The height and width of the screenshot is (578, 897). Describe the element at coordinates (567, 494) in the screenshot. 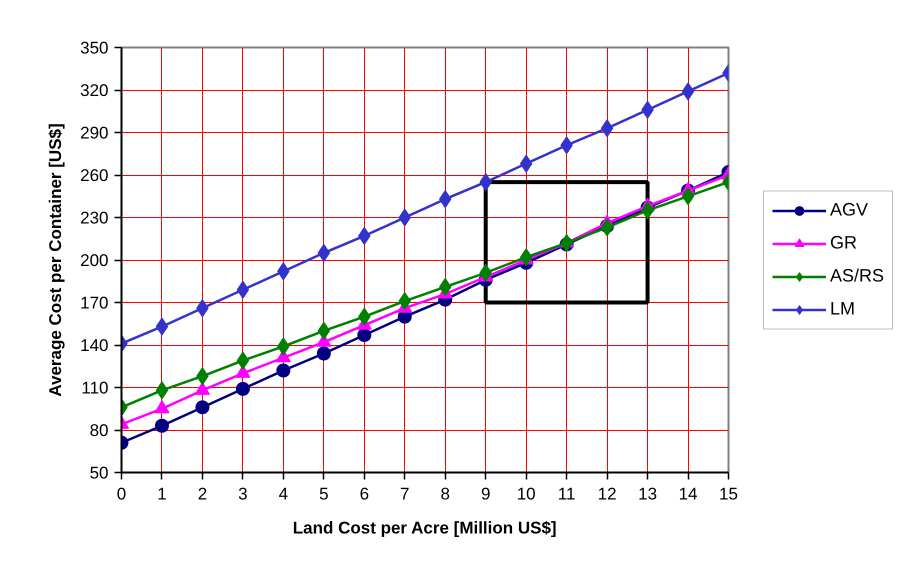

I see `x-tick-label: 11` at that location.